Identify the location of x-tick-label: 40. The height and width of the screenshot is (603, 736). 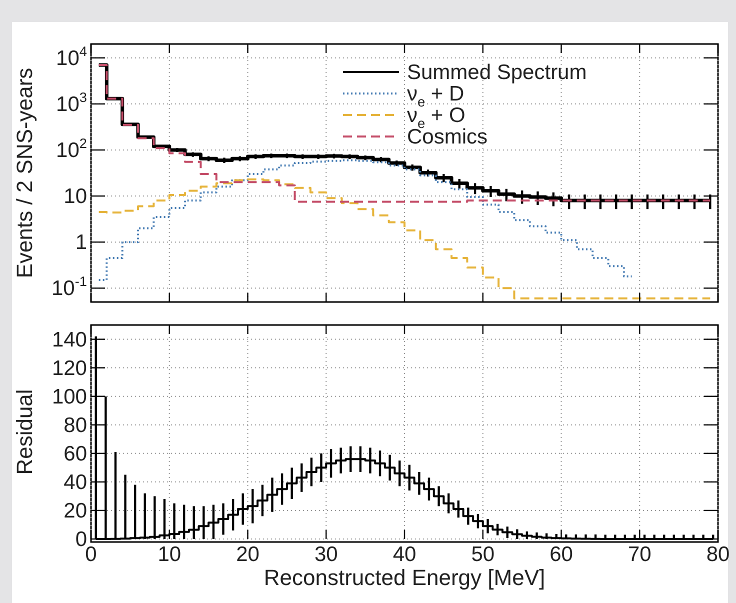
(404, 554).